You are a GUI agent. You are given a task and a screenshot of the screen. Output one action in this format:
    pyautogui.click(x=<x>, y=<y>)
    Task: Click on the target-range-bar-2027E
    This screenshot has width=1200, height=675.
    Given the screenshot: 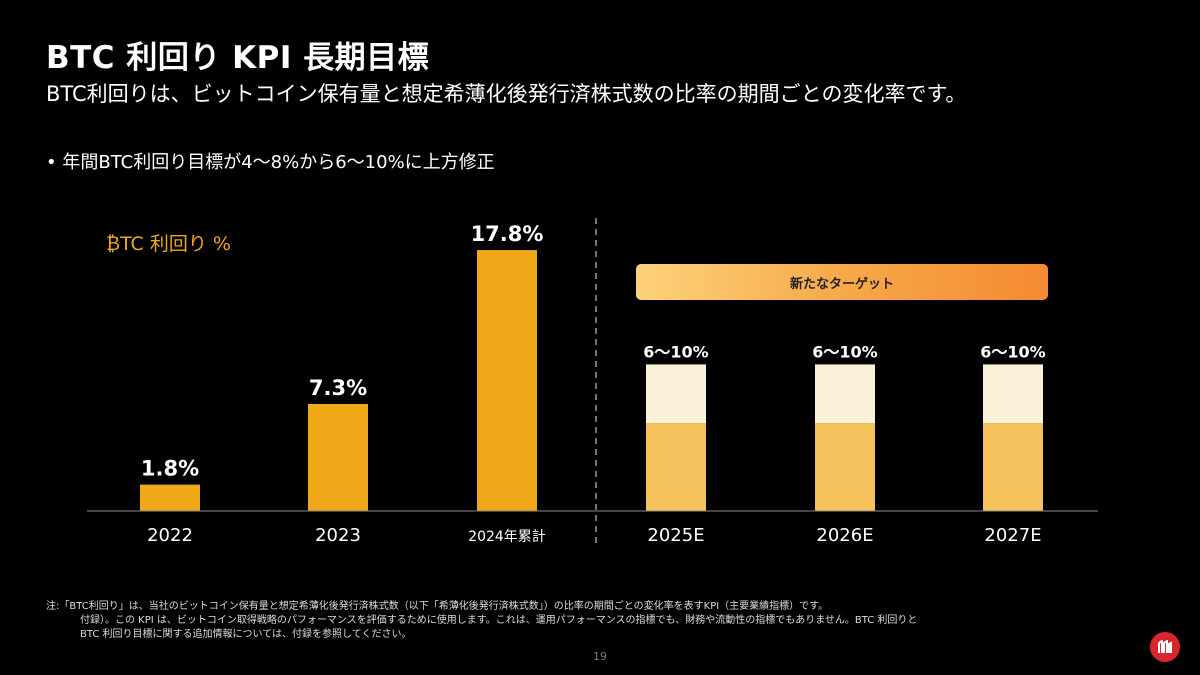 What is the action you would take?
    pyautogui.click(x=1013, y=394)
    